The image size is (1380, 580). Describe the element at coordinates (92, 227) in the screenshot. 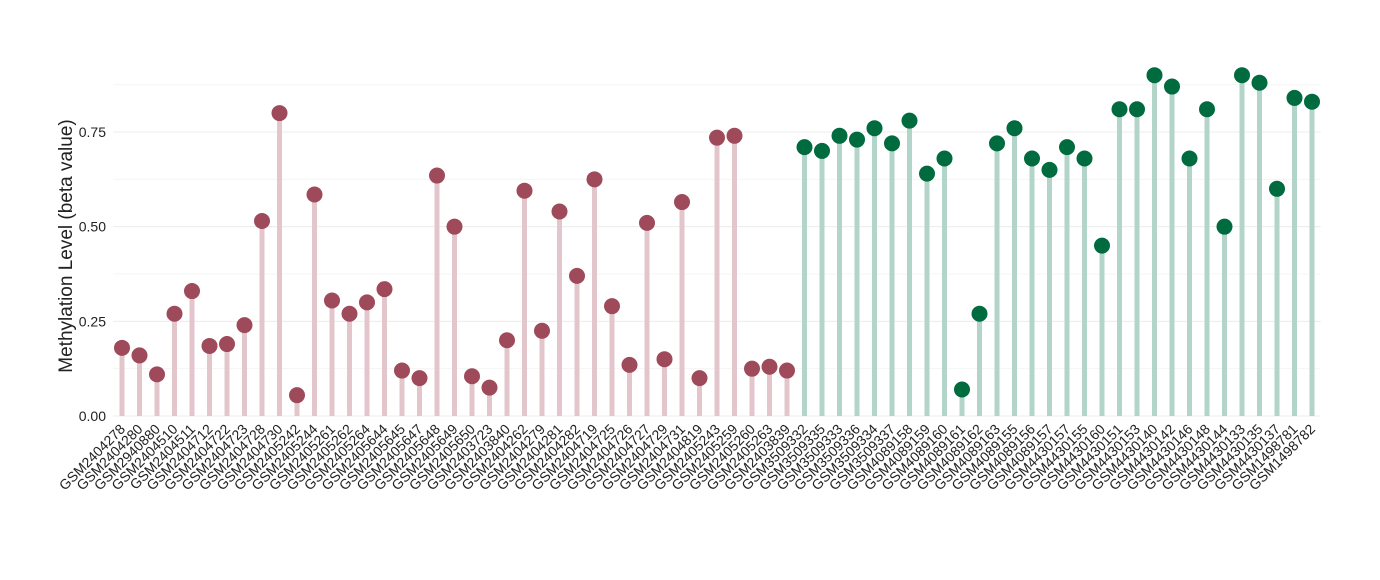

I see `y-tick-label: 0.50` at that location.